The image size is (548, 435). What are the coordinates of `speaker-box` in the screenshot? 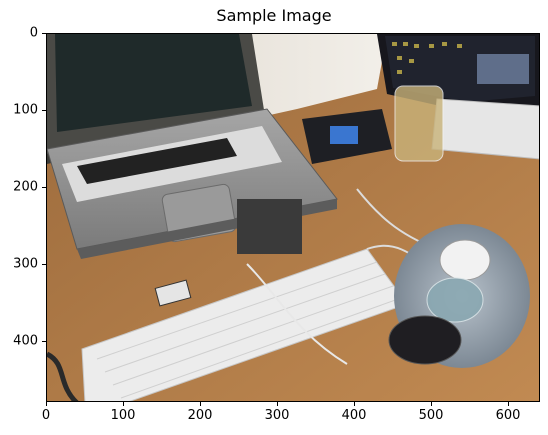 It's located at (269, 226).